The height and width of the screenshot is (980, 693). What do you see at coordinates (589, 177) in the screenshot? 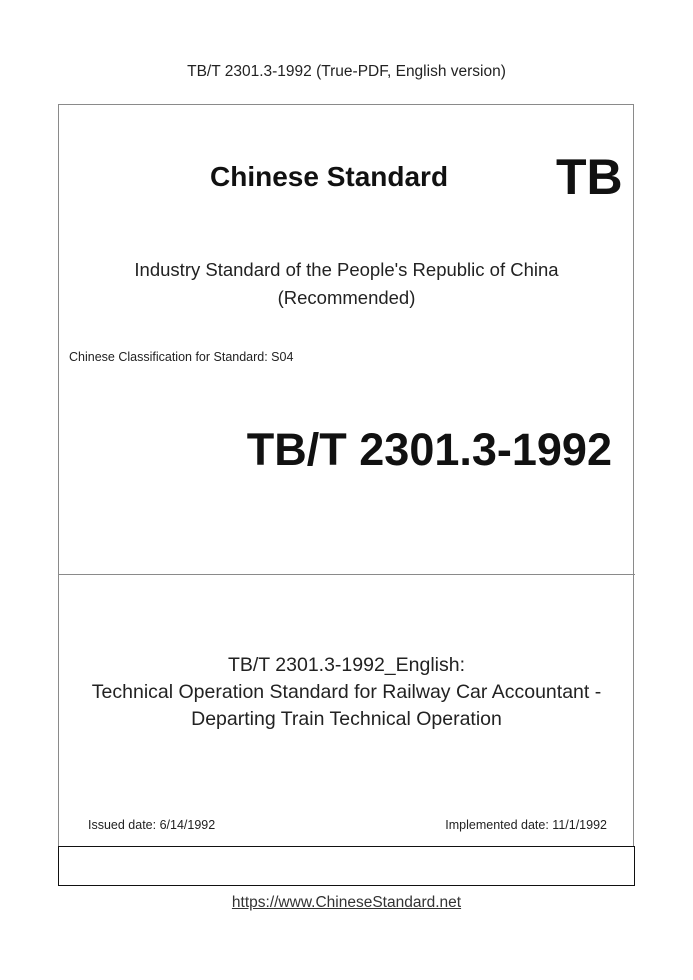
I see `code-prefix: TB` at bounding box center [589, 177].